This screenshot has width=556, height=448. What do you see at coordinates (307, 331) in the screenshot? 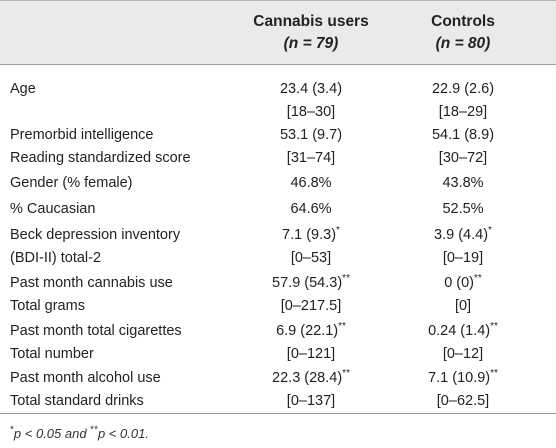
I see `value-text: 6.9 (22.1)` at bounding box center [307, 331].